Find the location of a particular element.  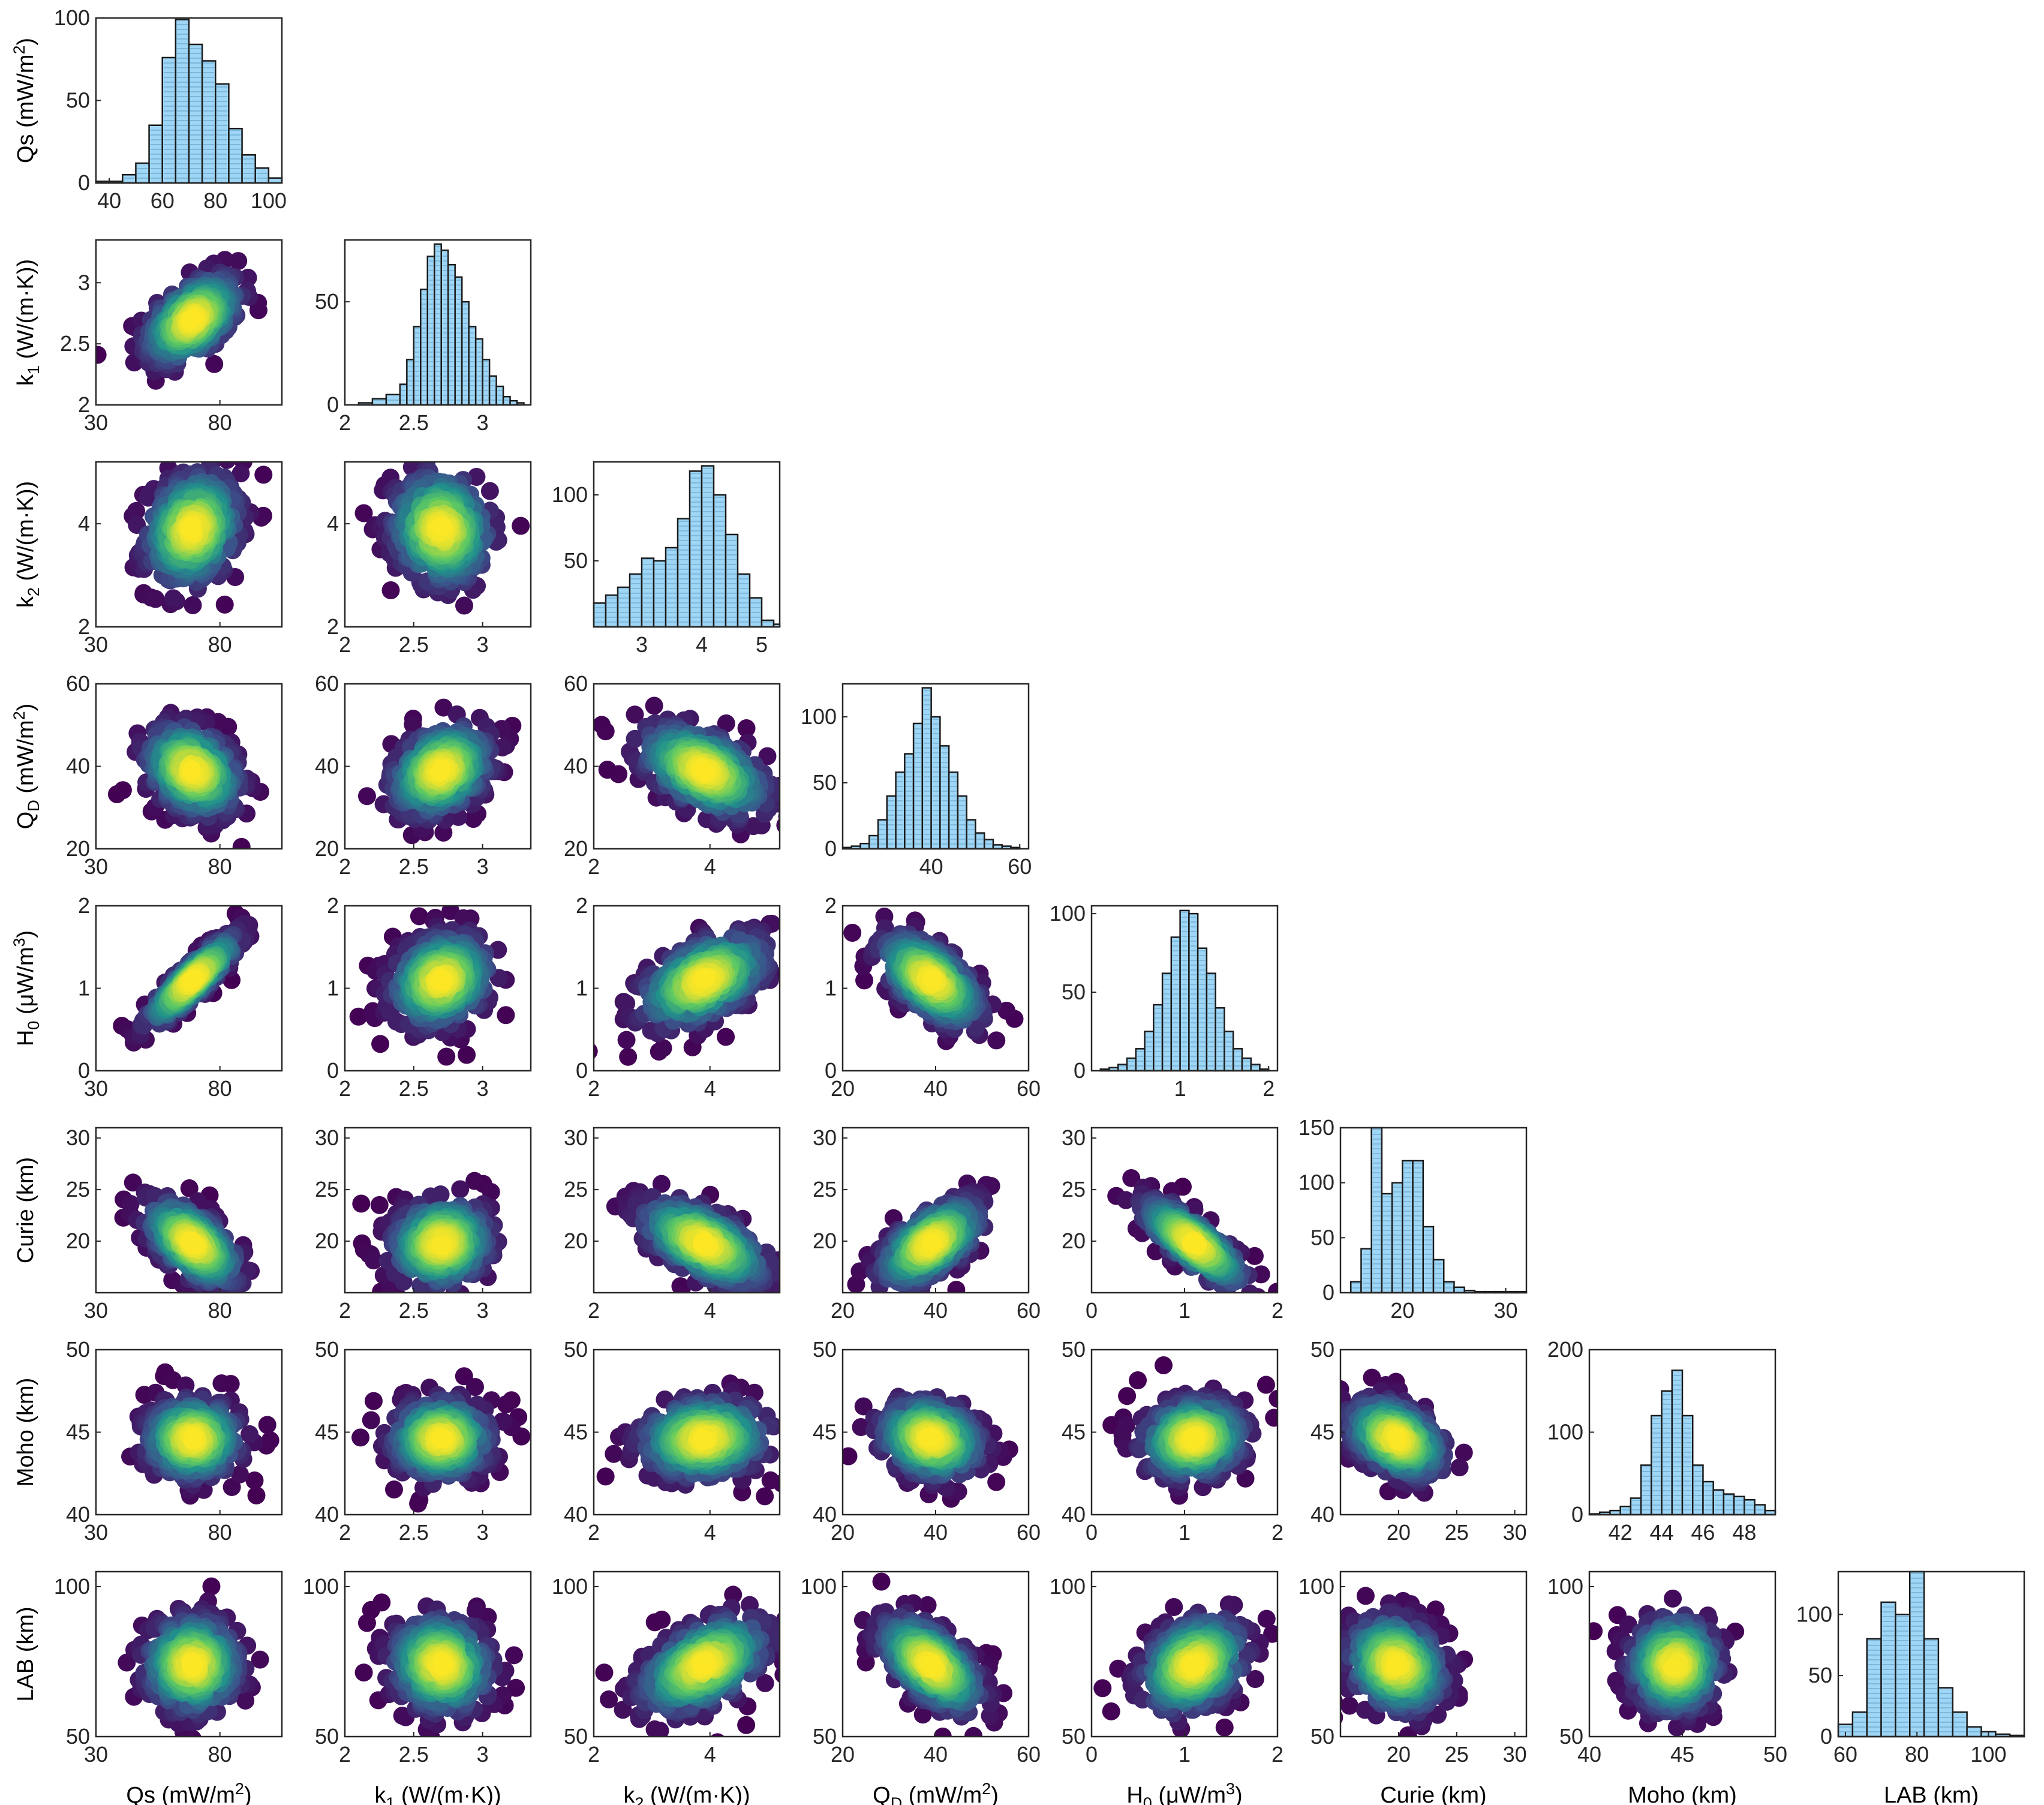

x-tick-label: 42 is located at coordinates (1621, 1532).